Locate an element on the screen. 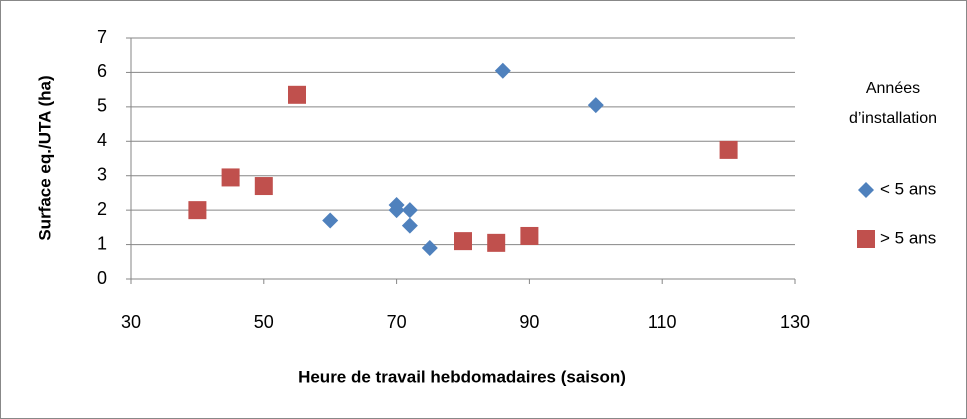 The height and width of the screenshot is (419, 967). y-axis-title: Surface eq./UTA (ha) is located at coordinates (44, 157).